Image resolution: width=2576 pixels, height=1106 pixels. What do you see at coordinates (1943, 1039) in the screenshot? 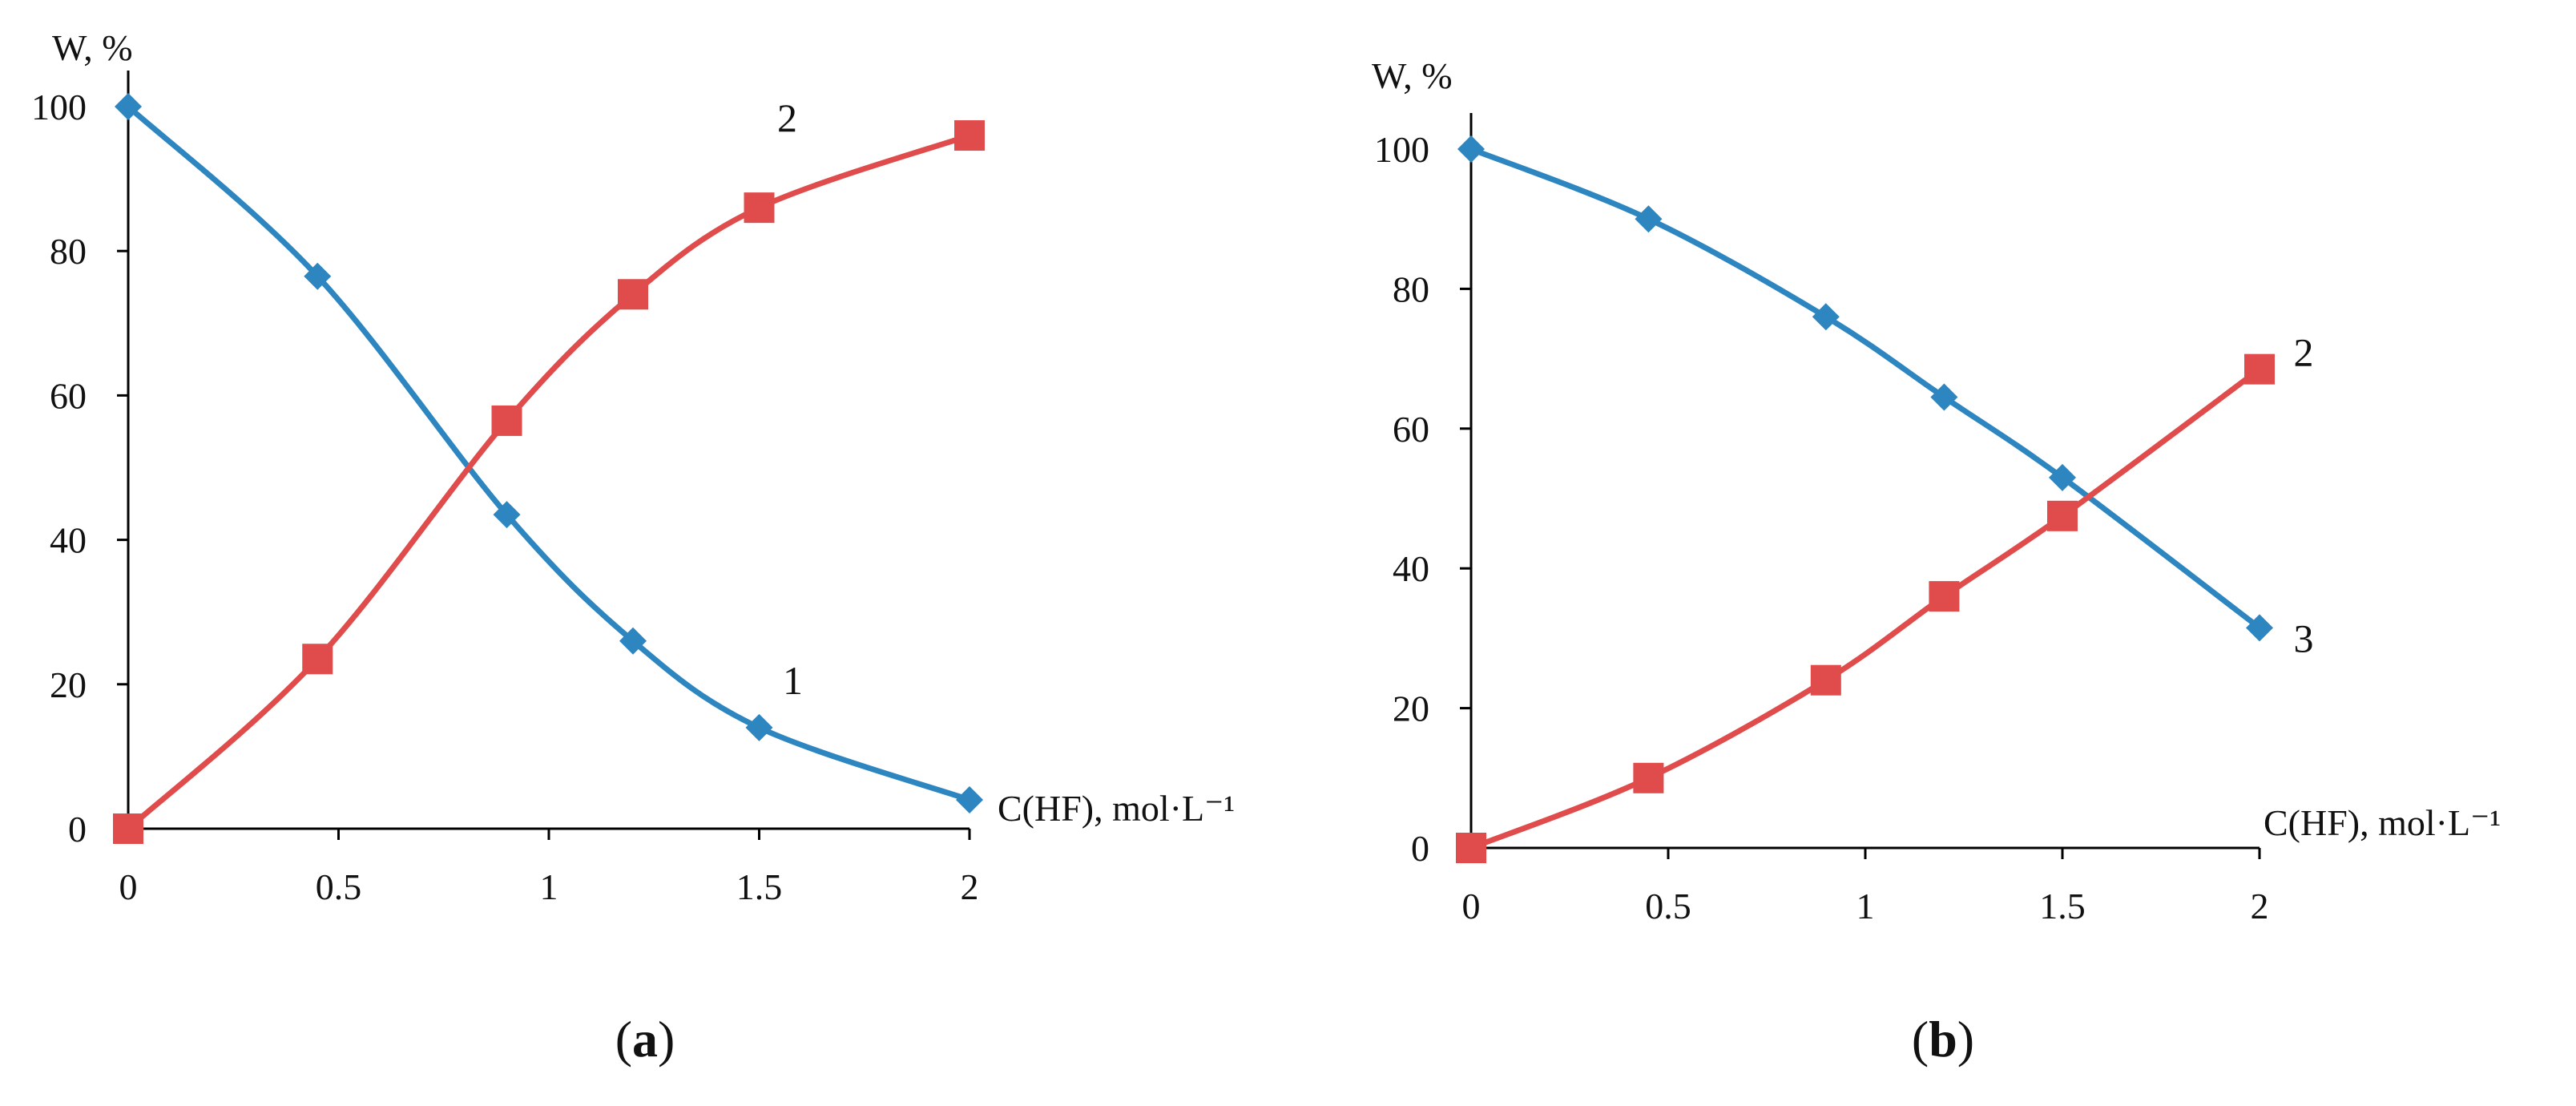
I see `panel-caption: (b)` at bounding box center [1943, 1039].